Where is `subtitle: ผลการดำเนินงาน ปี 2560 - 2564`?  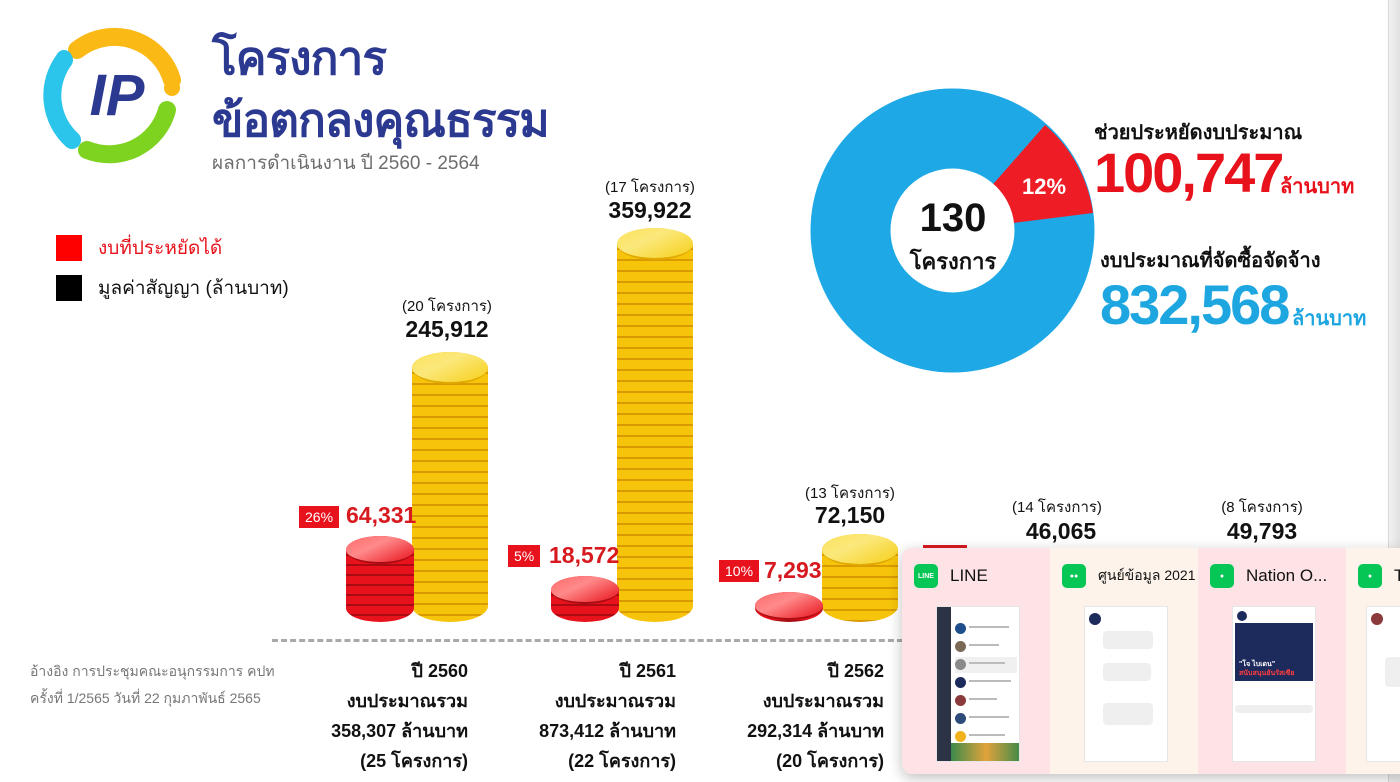
subtitle: ผลการดำเนินงาน ปี 2560 - 2564 is located at coordinates (346, 163).